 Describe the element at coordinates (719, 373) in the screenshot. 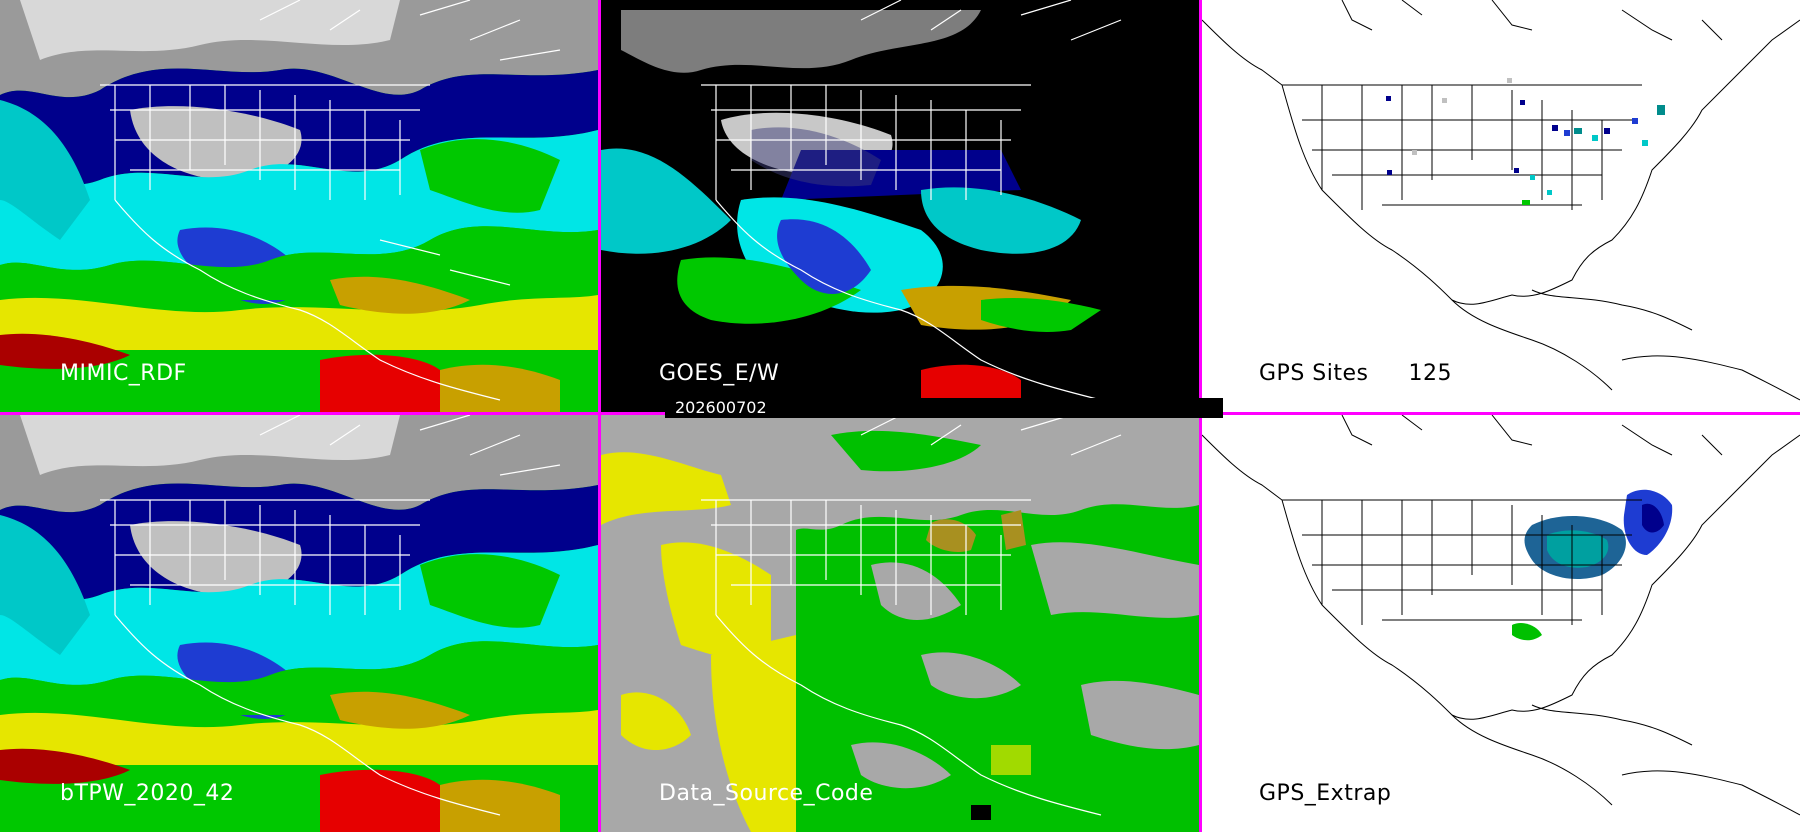

I see `panel-label-goes-ew: GOES_E/W` at that location.